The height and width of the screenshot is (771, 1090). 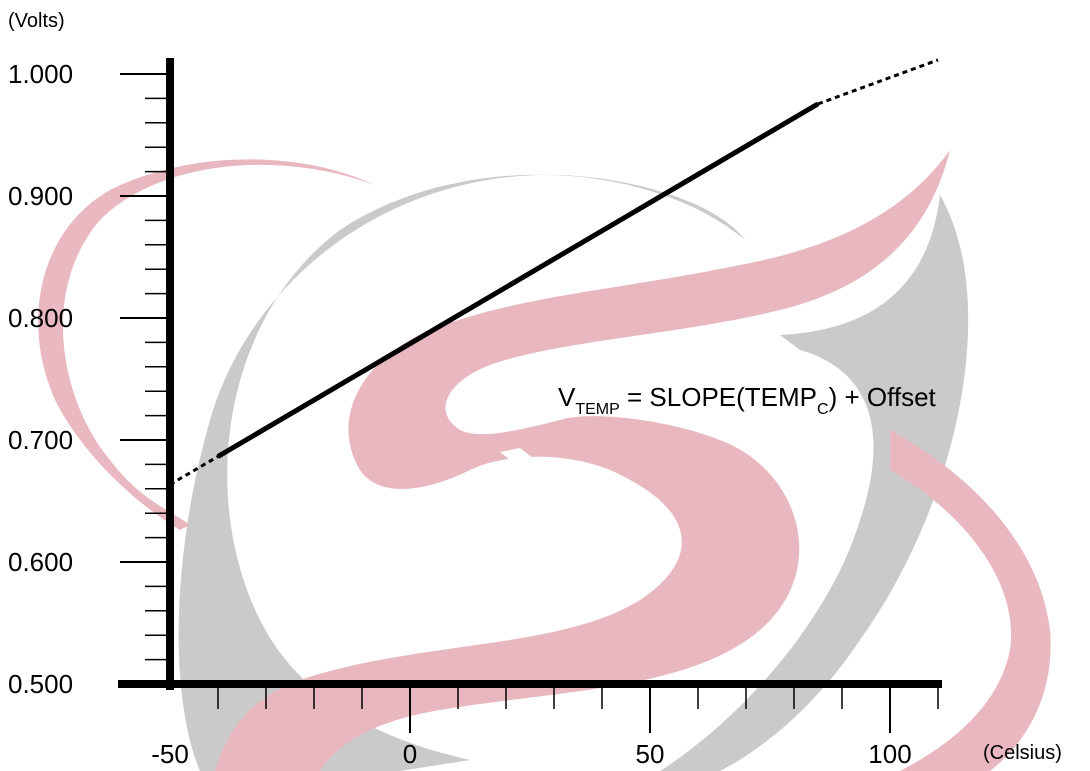 What do you see at coordinates (883, 397) in the screenshot?
I see `equation-end: ) + Offset` at bounding box center [883, 397].